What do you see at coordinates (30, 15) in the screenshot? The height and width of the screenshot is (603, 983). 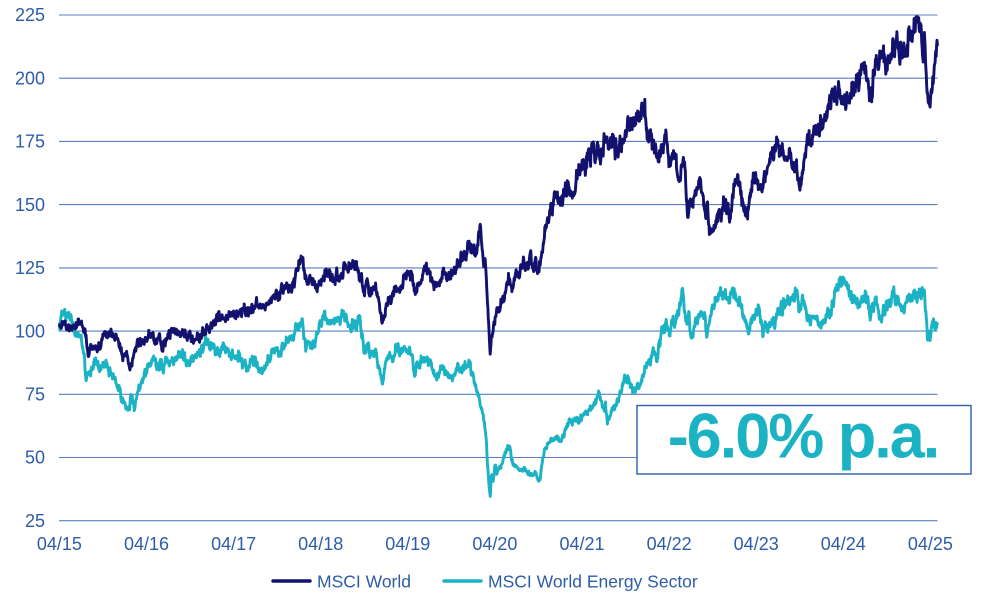 I see `svg-text: 225` at bounding box center [30, 15].